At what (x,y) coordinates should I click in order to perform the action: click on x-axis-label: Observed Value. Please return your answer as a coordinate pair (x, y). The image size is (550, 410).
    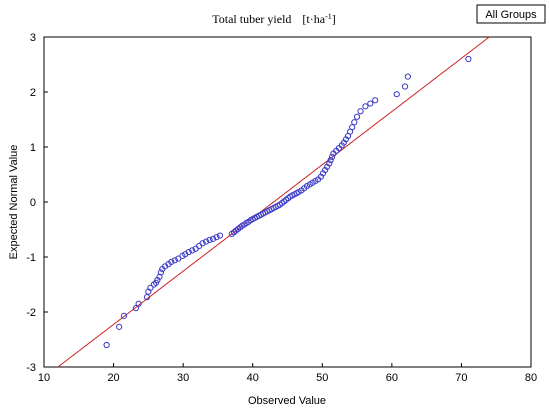
    Looking at the image, I should click on (287, 401).